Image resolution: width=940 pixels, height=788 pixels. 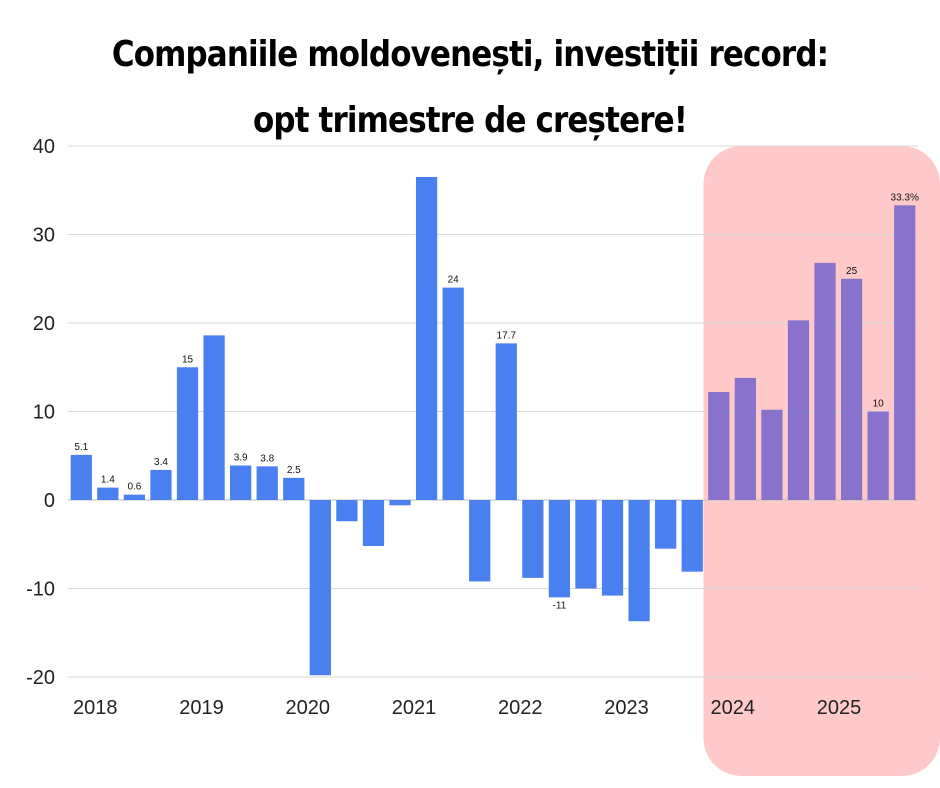 What do you see at coordinates (308, 708) in the screenshot?
I see `x-tick-label: 2020` at bounding box center [308, 708].